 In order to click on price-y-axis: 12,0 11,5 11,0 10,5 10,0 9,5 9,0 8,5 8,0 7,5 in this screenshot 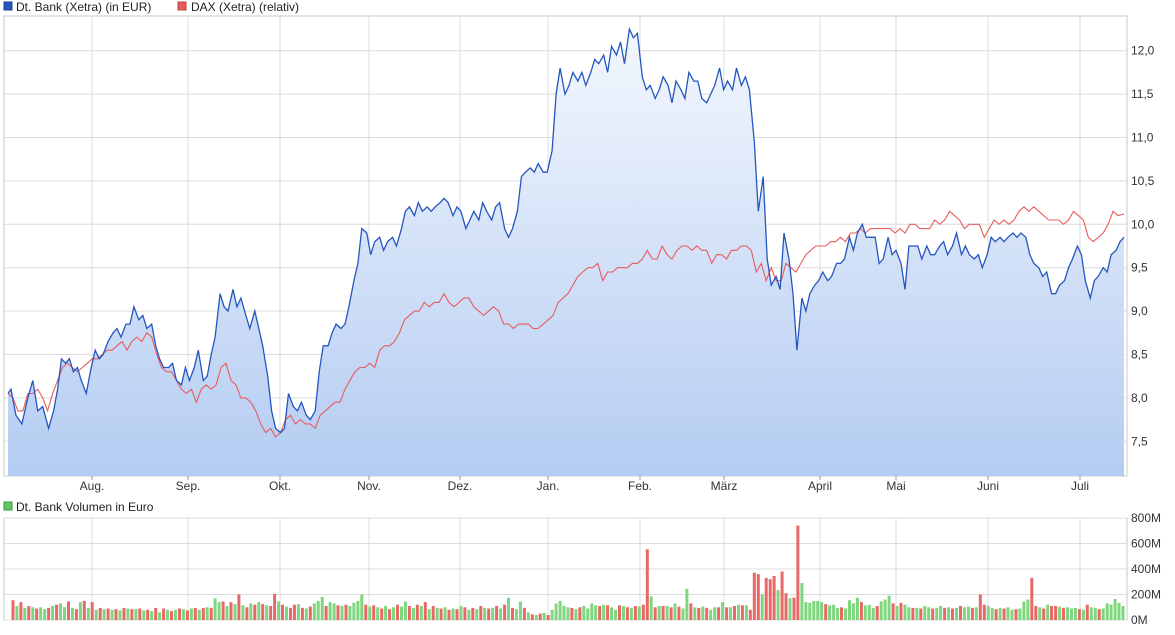, I will do `click(1143, 246)`.